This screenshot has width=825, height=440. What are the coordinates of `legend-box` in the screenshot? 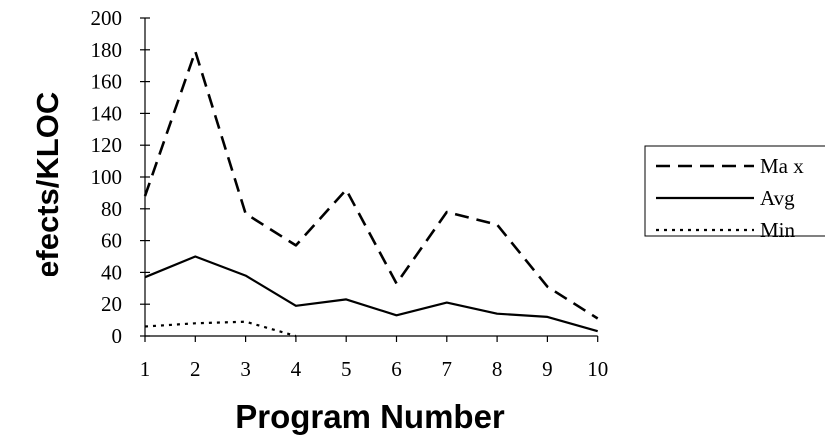 It's located at (734, 191).